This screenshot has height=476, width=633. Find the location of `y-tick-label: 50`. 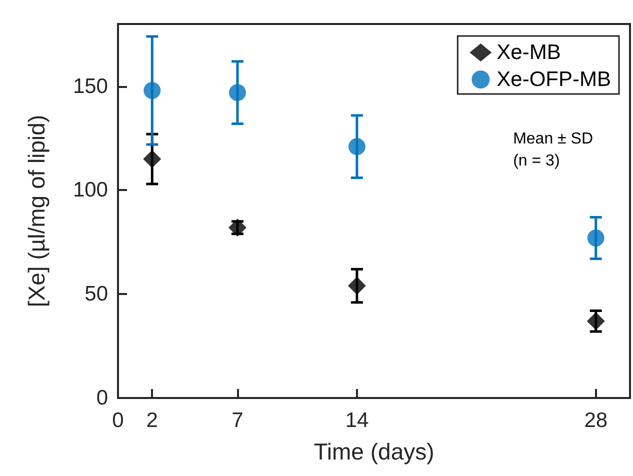

y-tick-label: 50 is located at coordinates (96, 294).